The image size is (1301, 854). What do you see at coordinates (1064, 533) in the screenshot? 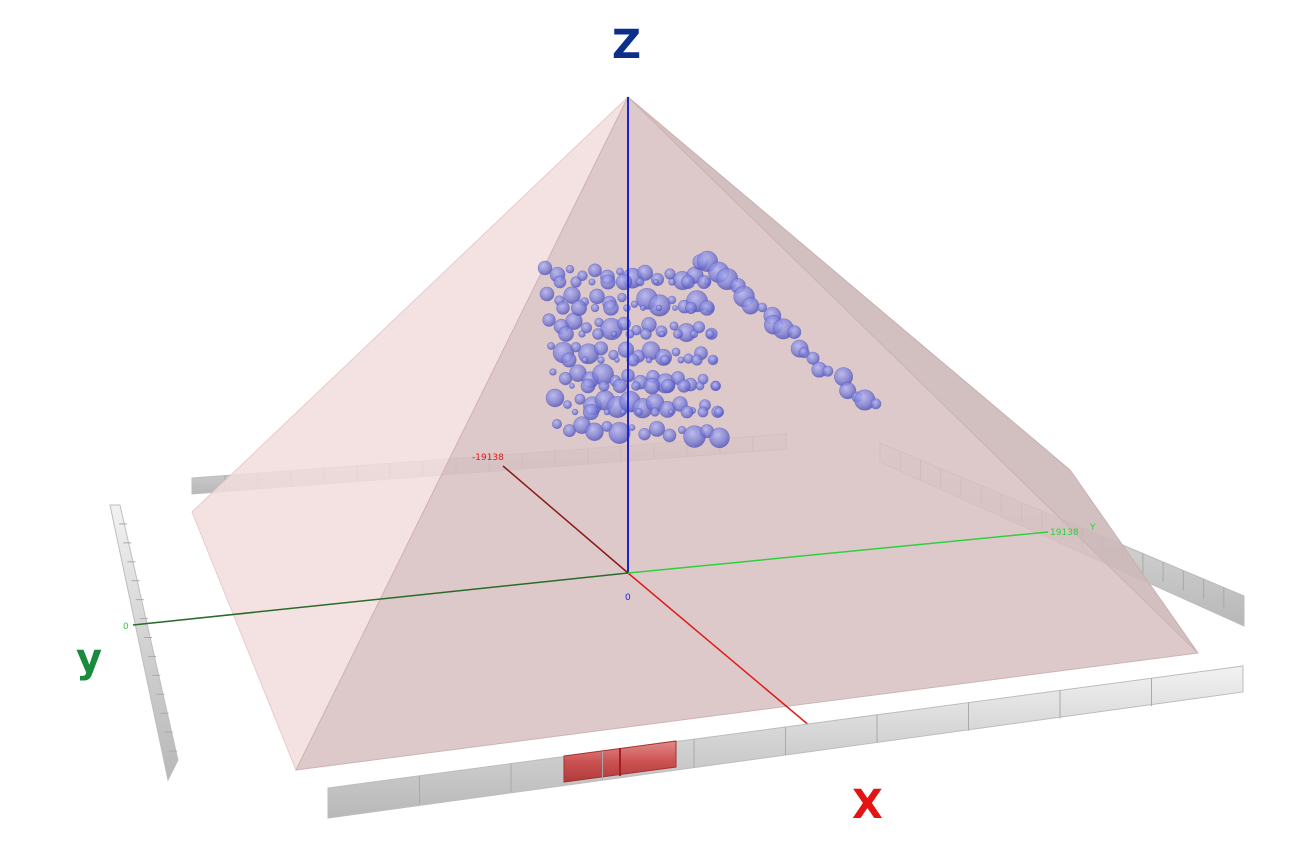
I see `y-tick-label-right: 19138` at bounding box center [1064, 533].